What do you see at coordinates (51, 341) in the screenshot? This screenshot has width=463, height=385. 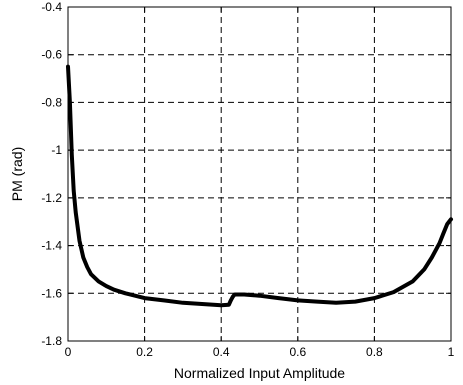 I see `y-tick-label: -1.8` at bounding box center [51, 341].